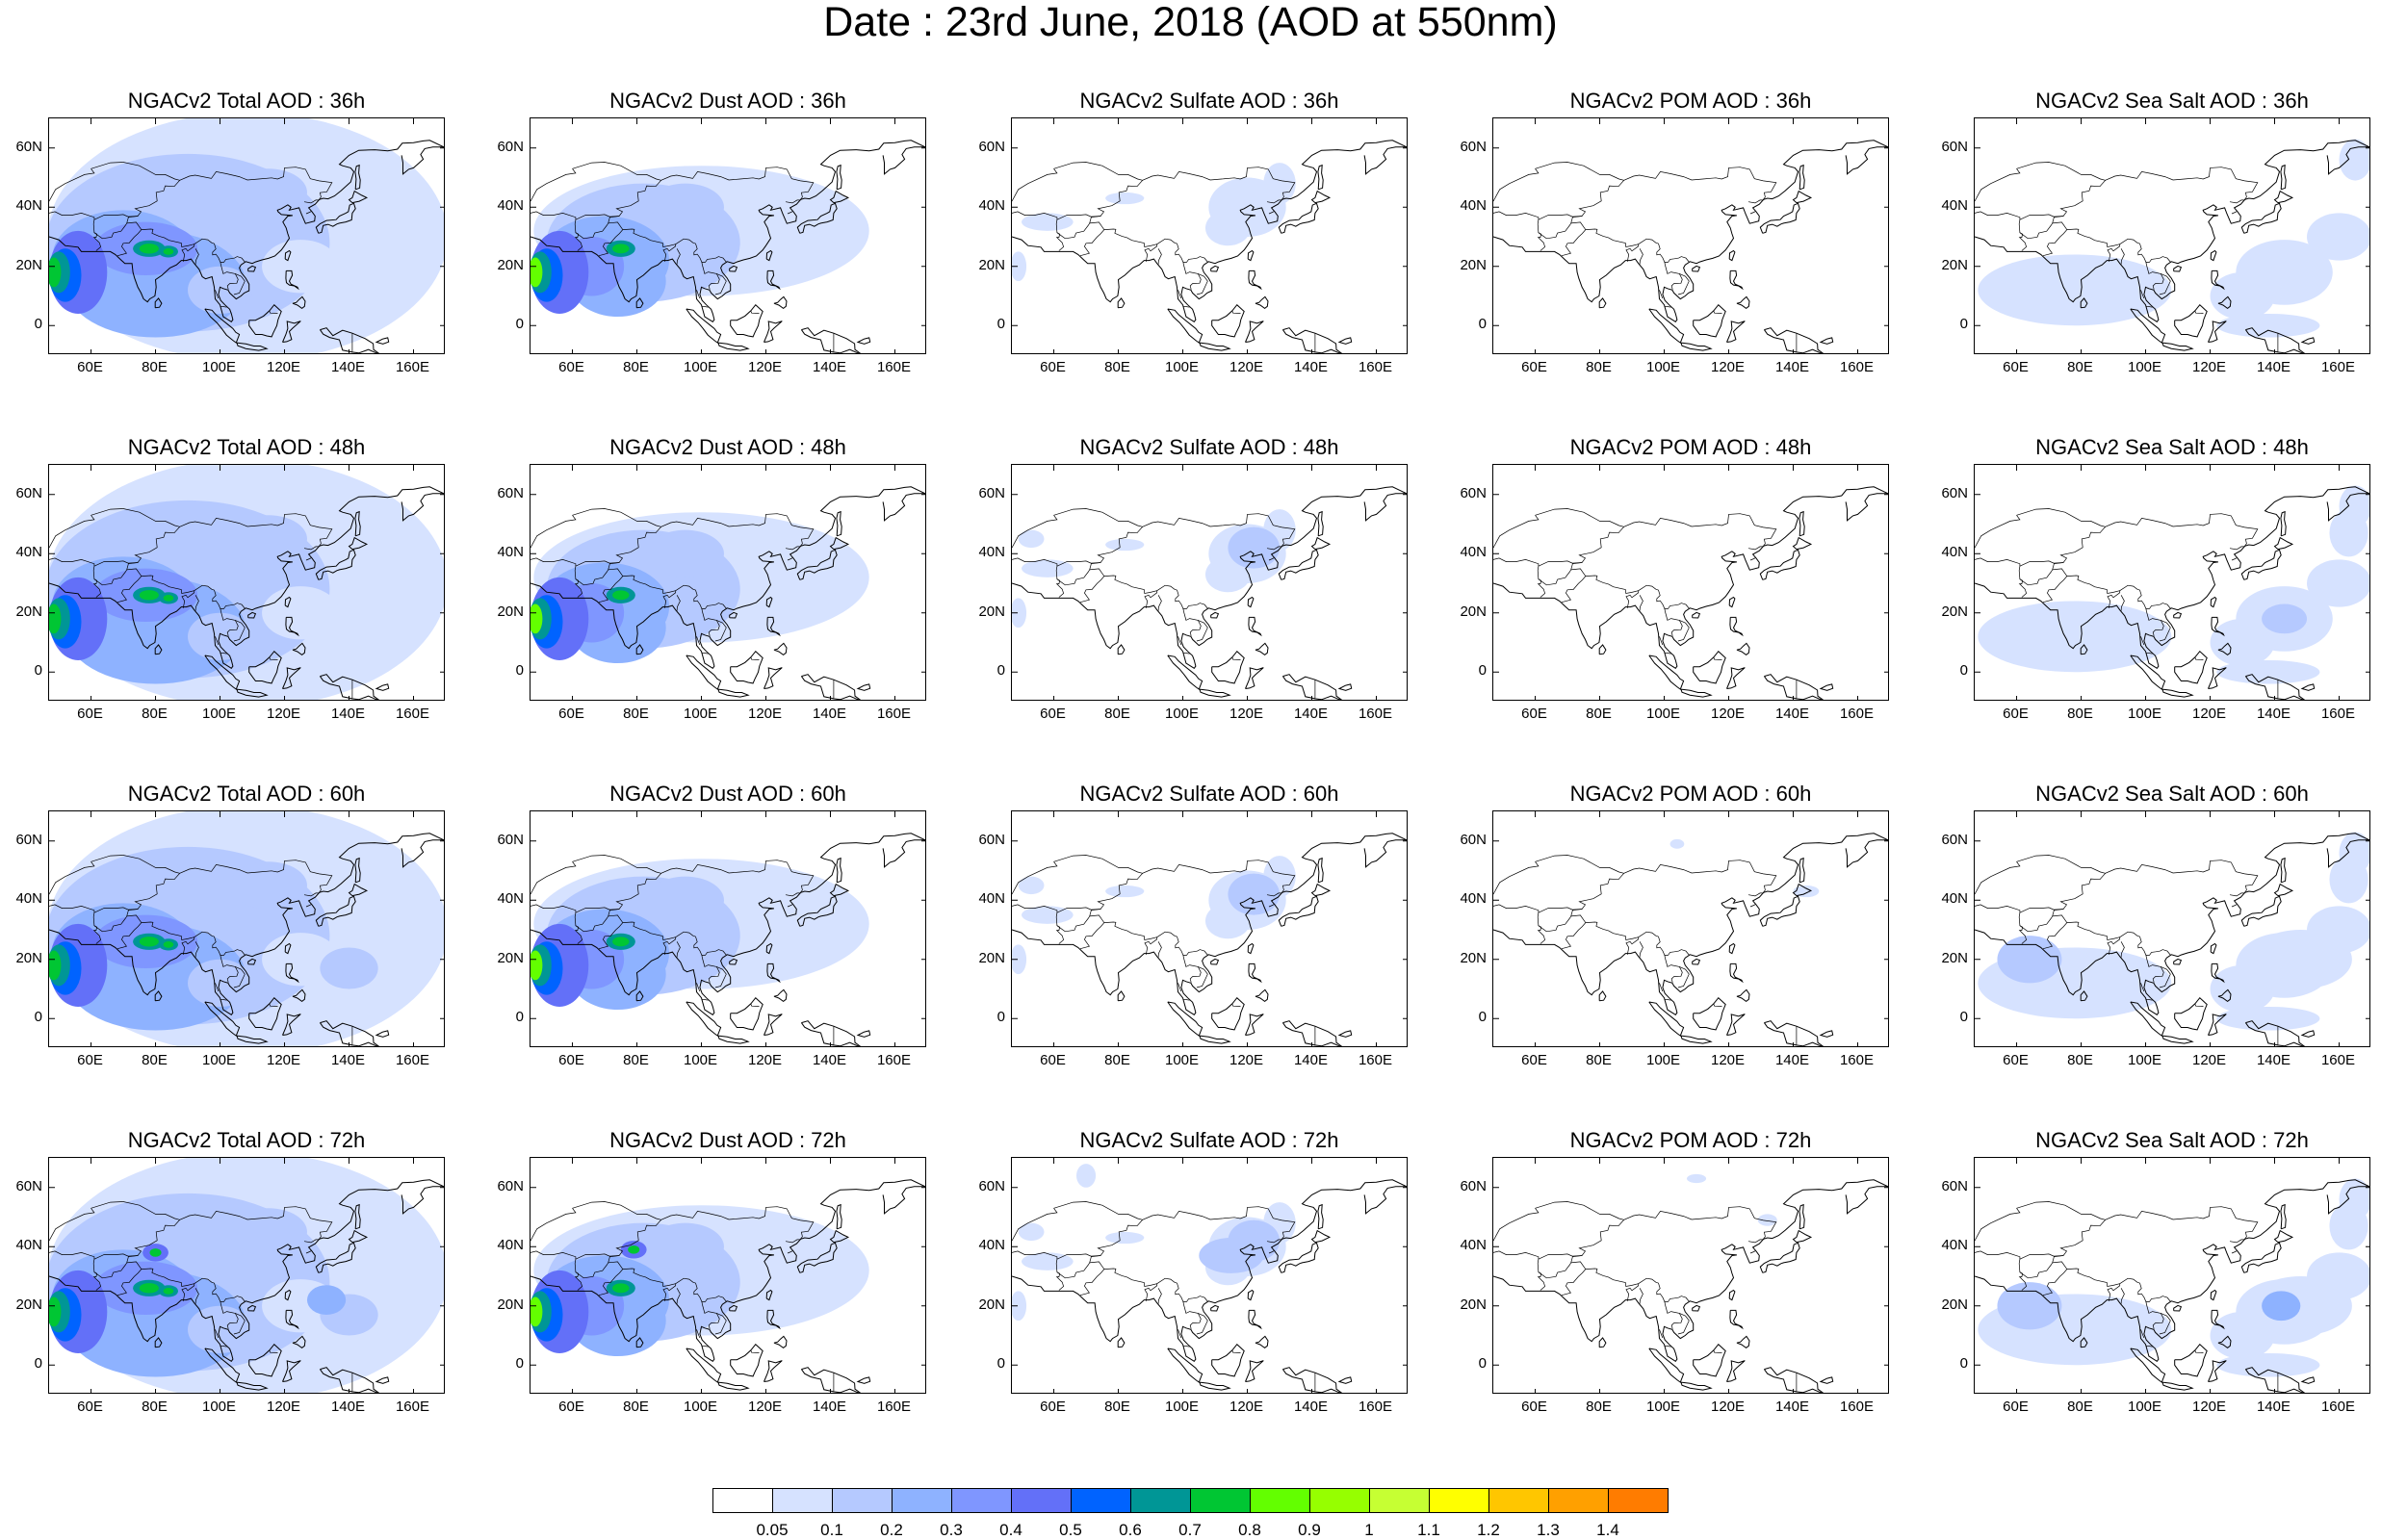  Describe the element at coordinates (1690, 1140) in the screenshot. I see `panel-title: NGACv2 POM AOD : 72h` at that location.